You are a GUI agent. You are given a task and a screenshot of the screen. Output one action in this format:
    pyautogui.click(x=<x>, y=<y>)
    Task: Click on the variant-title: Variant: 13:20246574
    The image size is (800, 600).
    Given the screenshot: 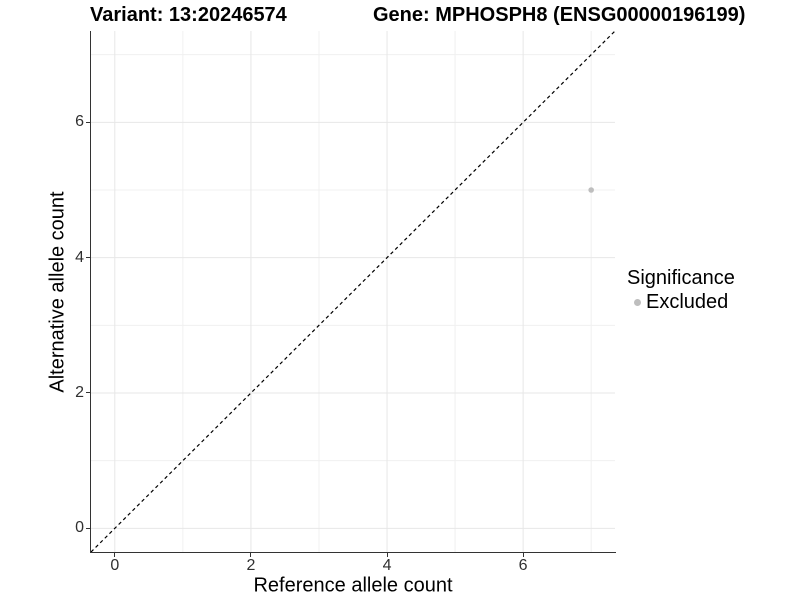 What is the action you would take?
    pyautogui.click(x=188, y=15)
    